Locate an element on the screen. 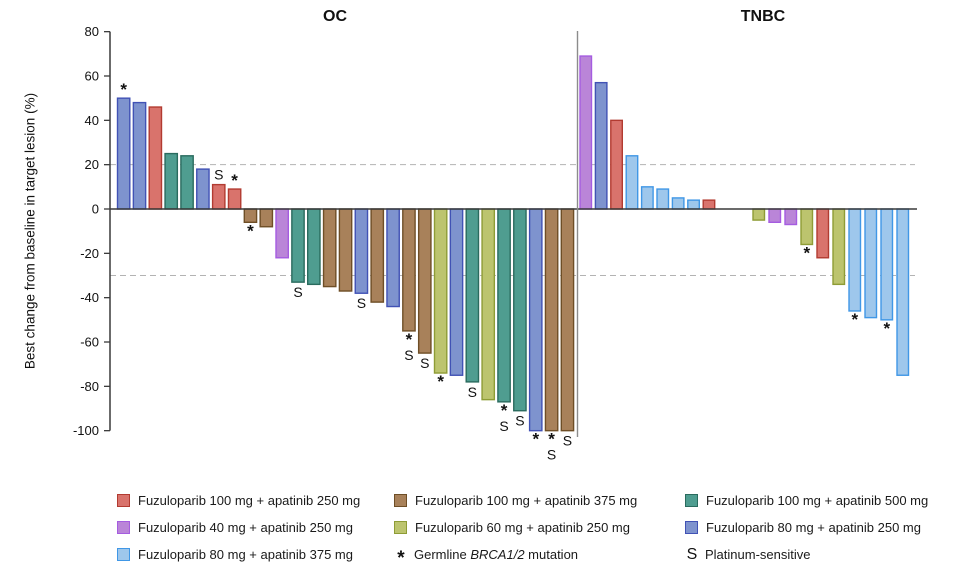 Image resolution: width=976 pixels, height=578 pixels. legend-item: S Platinum-sensitive is located at coordinates (806, 554).